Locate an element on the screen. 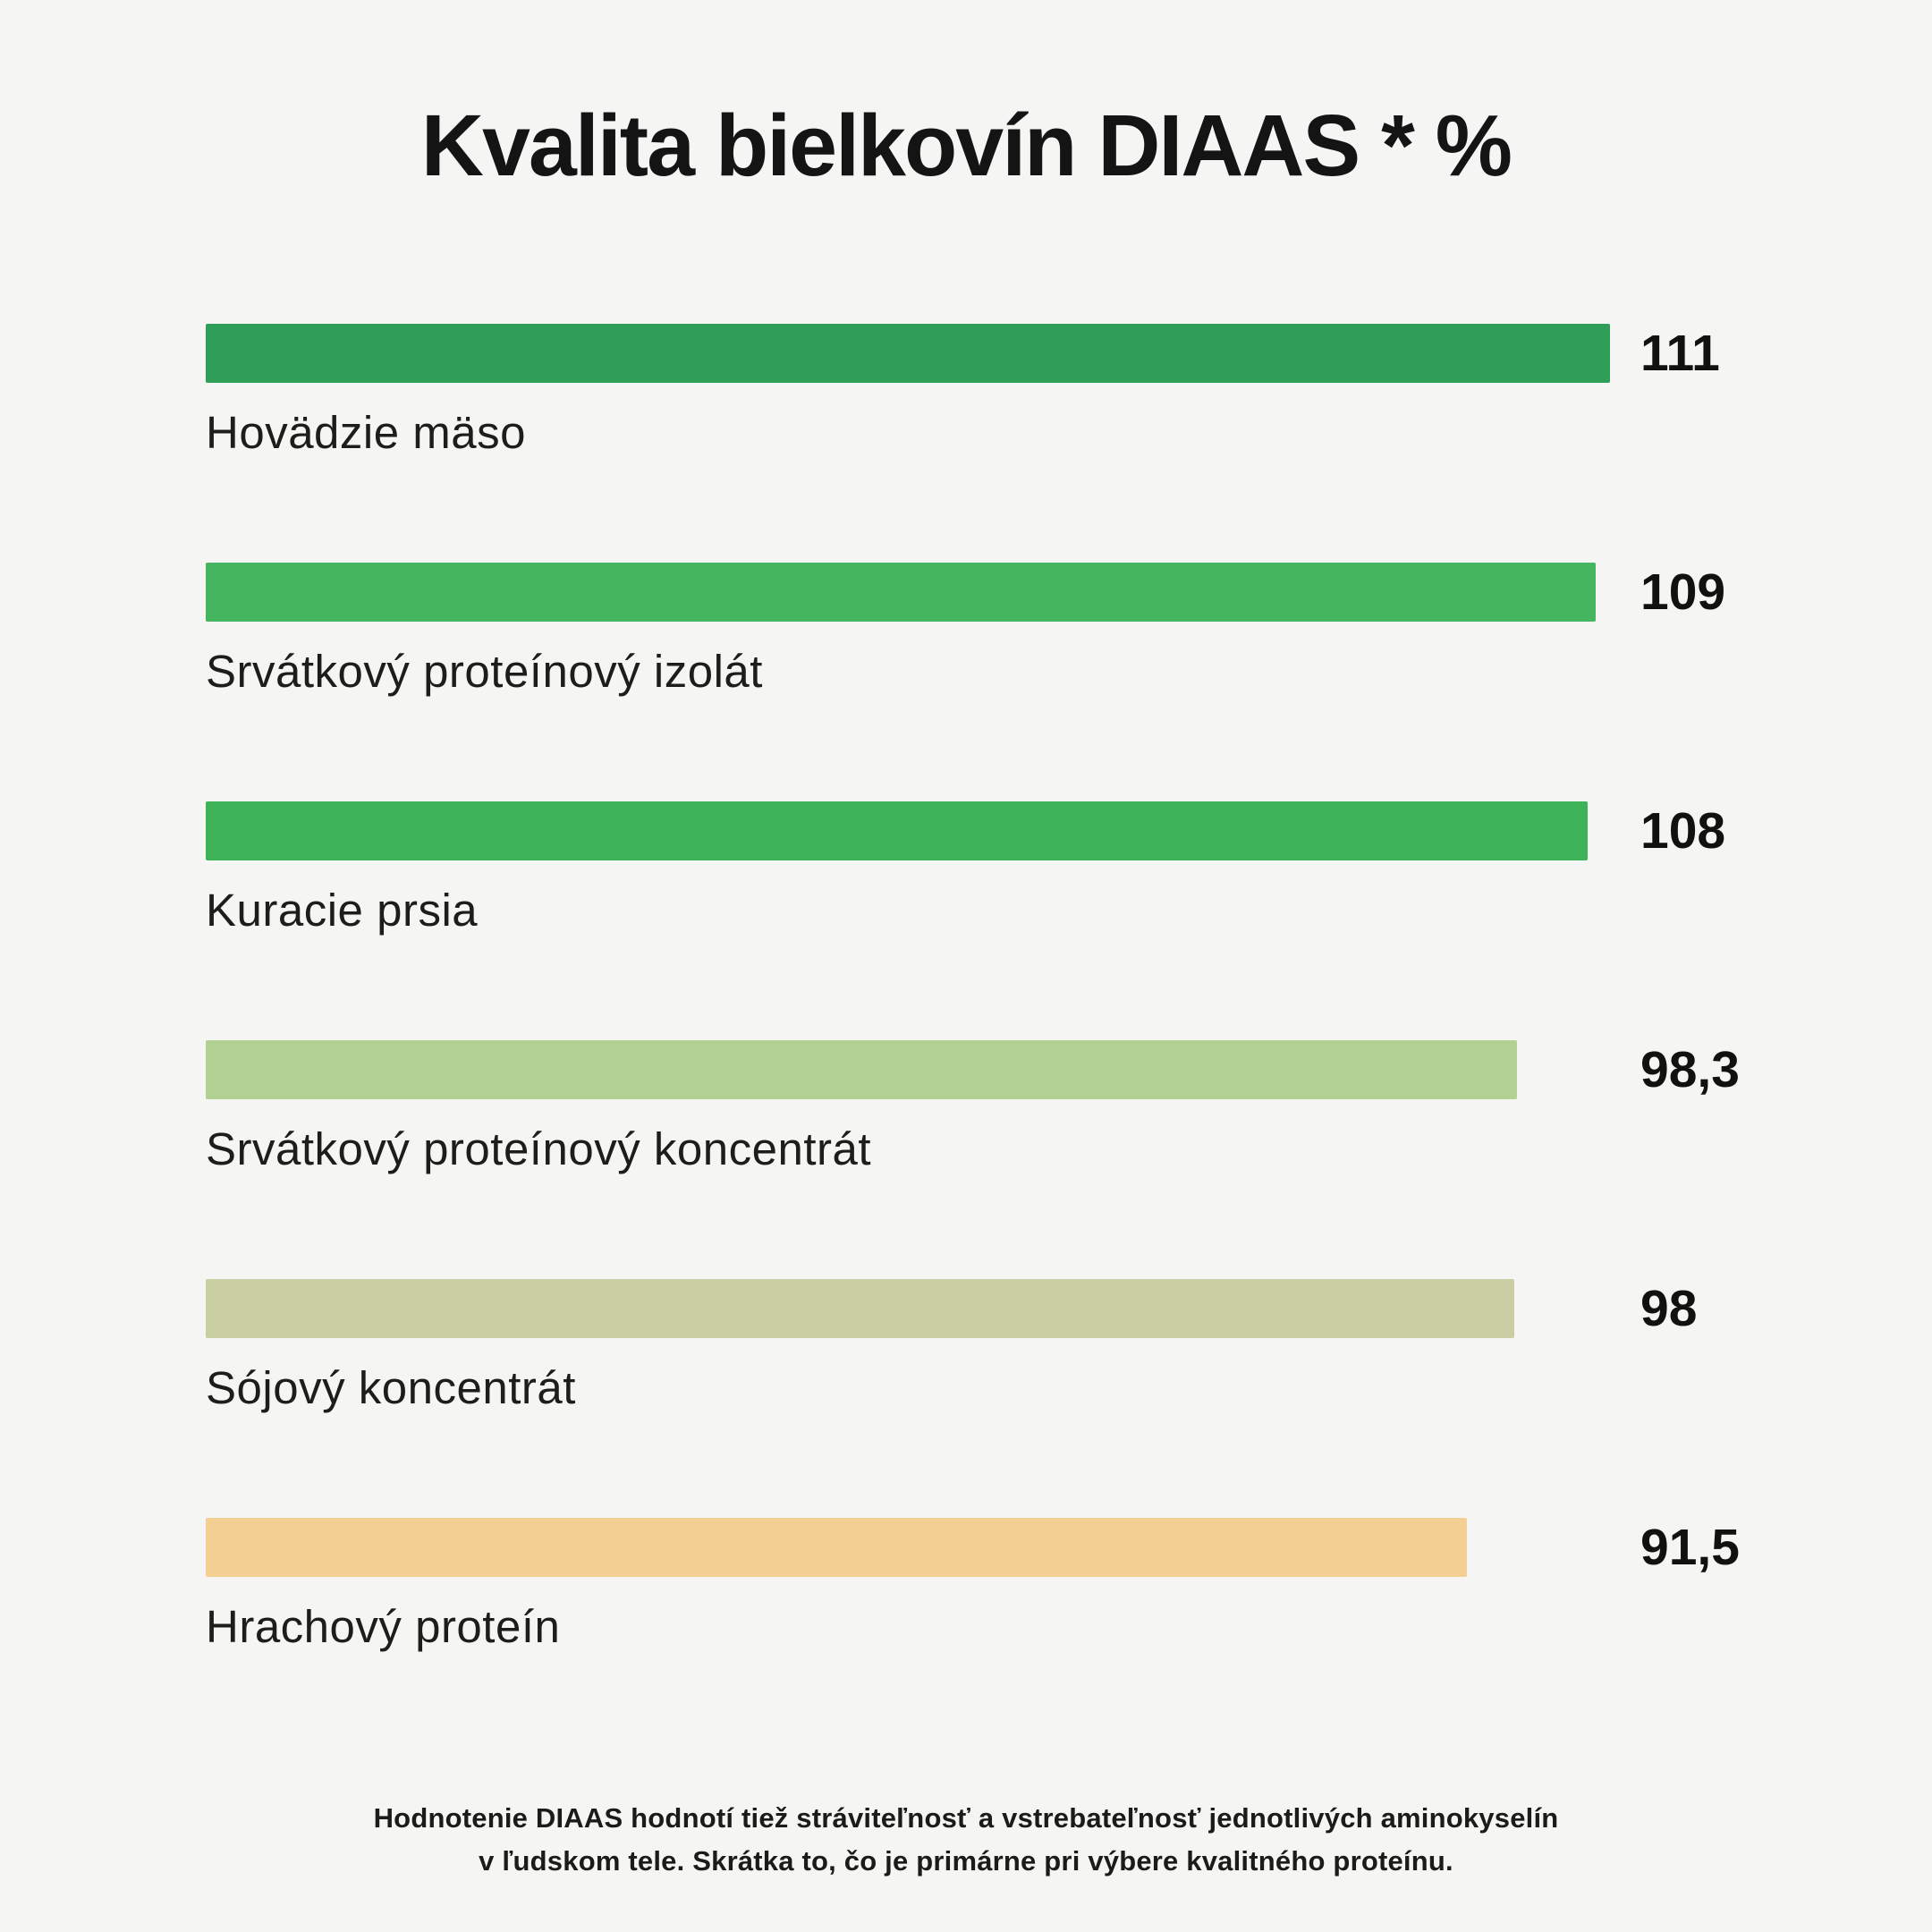  bar-category-label: Hovädzie mäso is located at coordinates (366, 432).